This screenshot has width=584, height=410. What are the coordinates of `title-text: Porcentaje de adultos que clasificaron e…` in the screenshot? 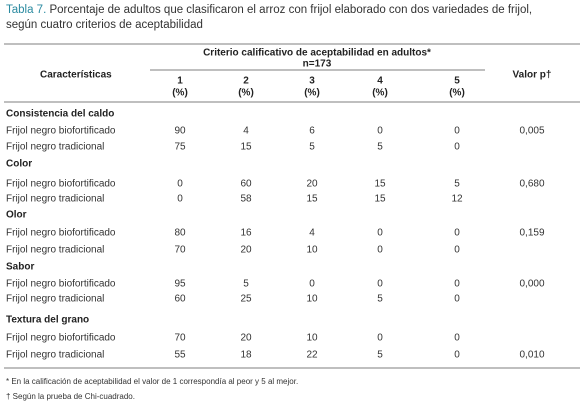 It's located at (269, 17).